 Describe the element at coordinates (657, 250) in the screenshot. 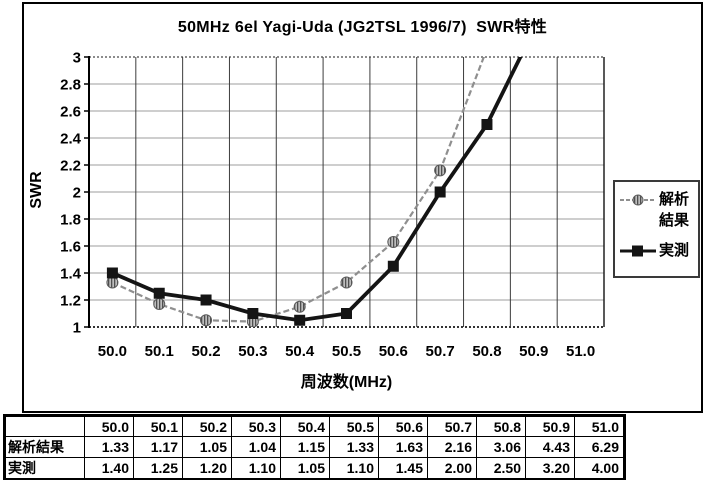

I see `legend-item-measured: 実測` at that location.